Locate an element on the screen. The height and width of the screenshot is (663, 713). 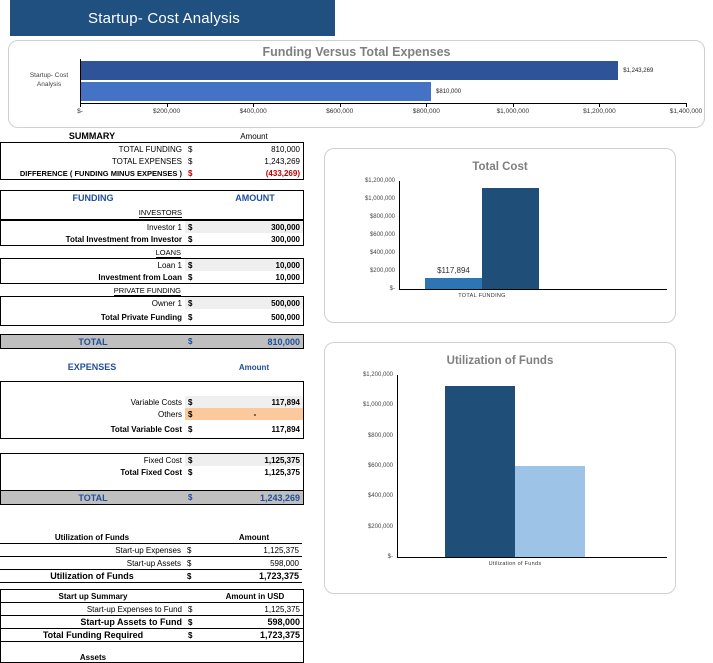
total-funding-required-label: Total Funding Required is located at coordinates (92, 635).